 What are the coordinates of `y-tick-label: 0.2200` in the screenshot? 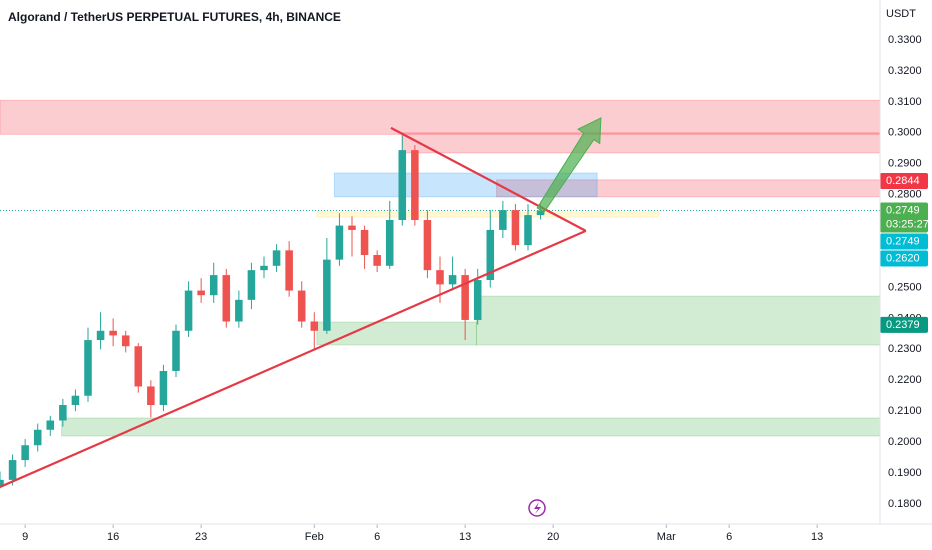 It's located at (905, 380).